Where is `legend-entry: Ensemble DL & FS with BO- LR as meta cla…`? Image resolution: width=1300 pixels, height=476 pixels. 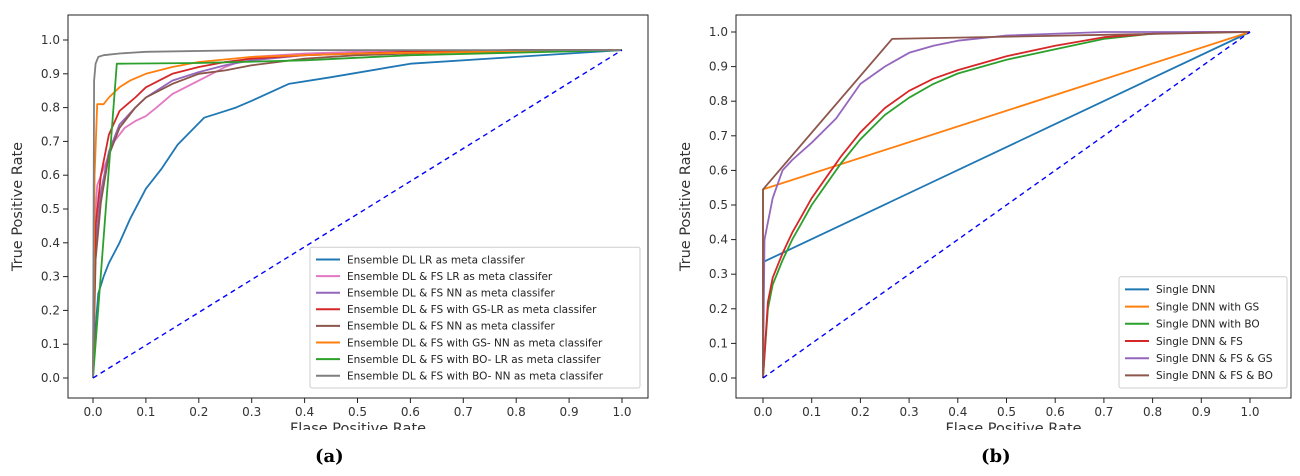
legend-entry: Ensemble DL & FS with BO- LR as meta cla… is located at coordinates (474, 360).